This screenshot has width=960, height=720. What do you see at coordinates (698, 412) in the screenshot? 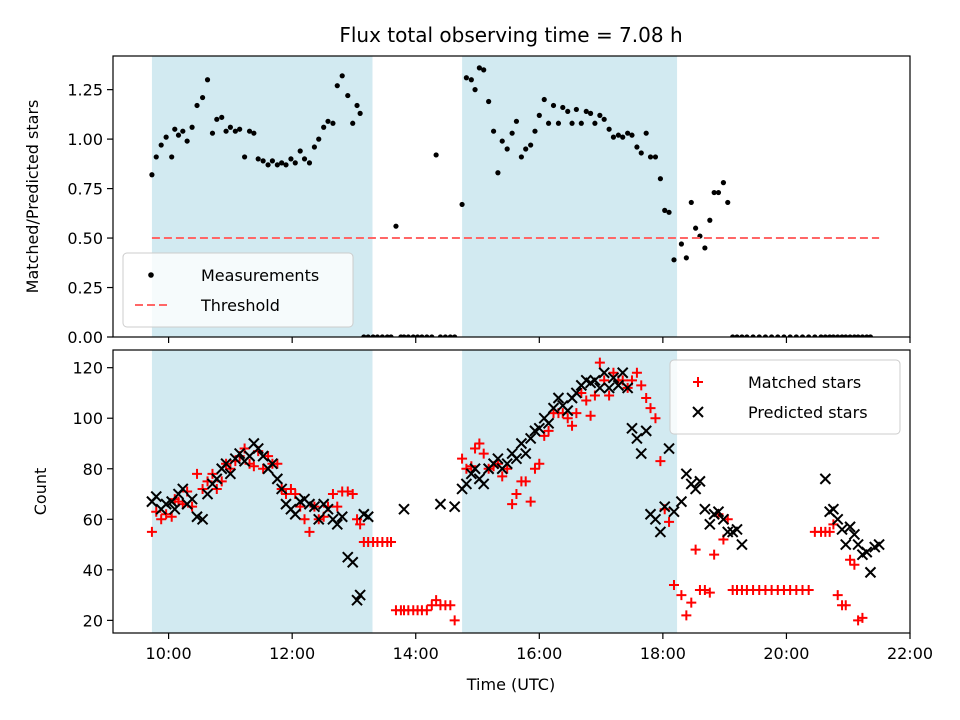
I see `predicted-stars-legend-marker` at bounding box center [698, 412].